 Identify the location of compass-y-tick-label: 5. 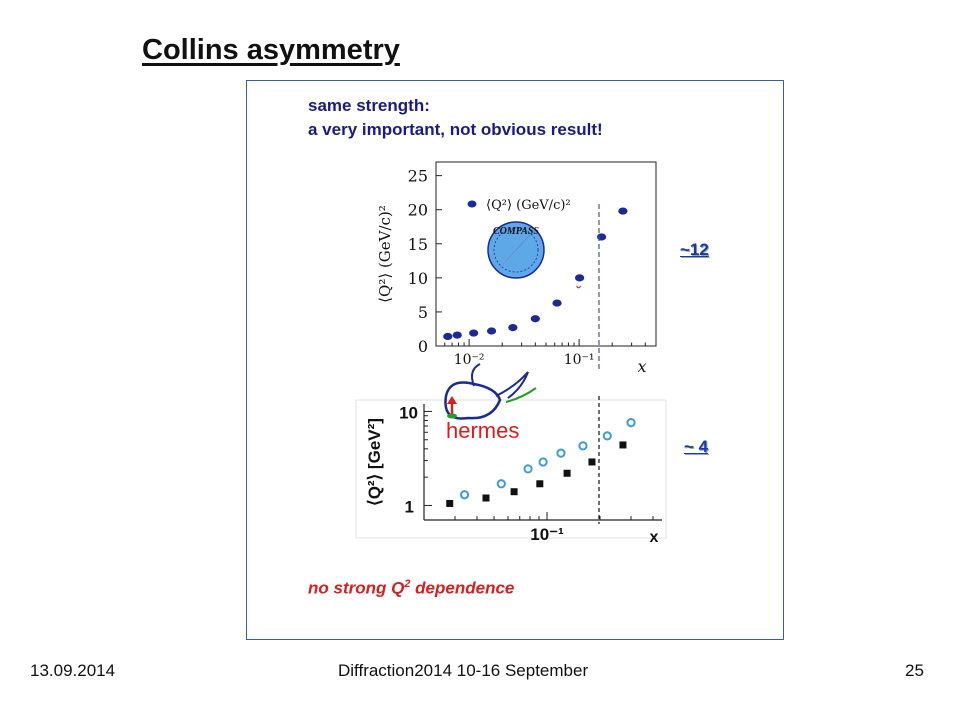
(423, 312).